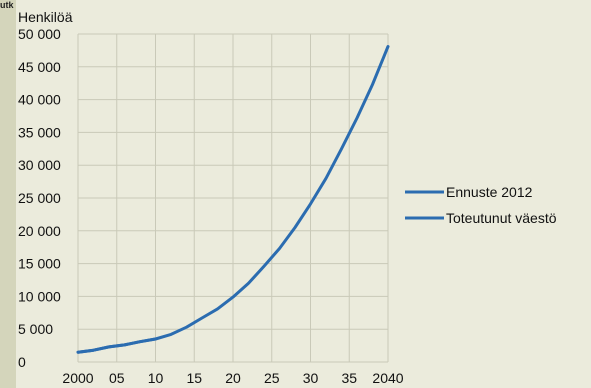 The image size is (591, 388). Describe the element at coordinates (194, 378) in the screenshot. I see `x-tick-label: 15` at that location.